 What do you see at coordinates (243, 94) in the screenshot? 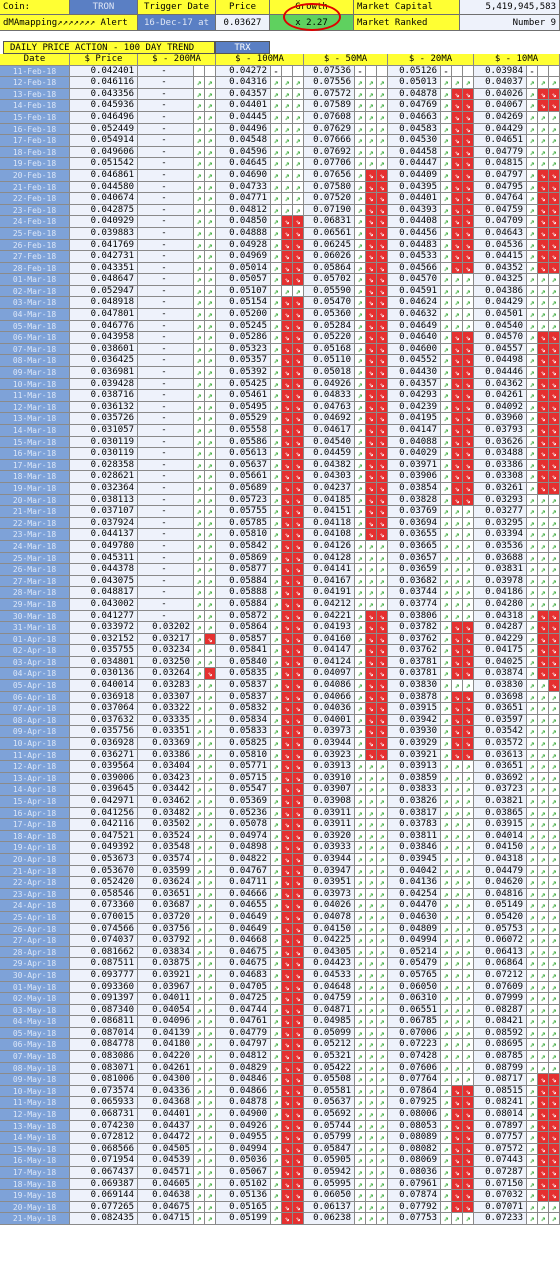
I see `ma100-value: 0.04357` at bounding box center [243, 94].